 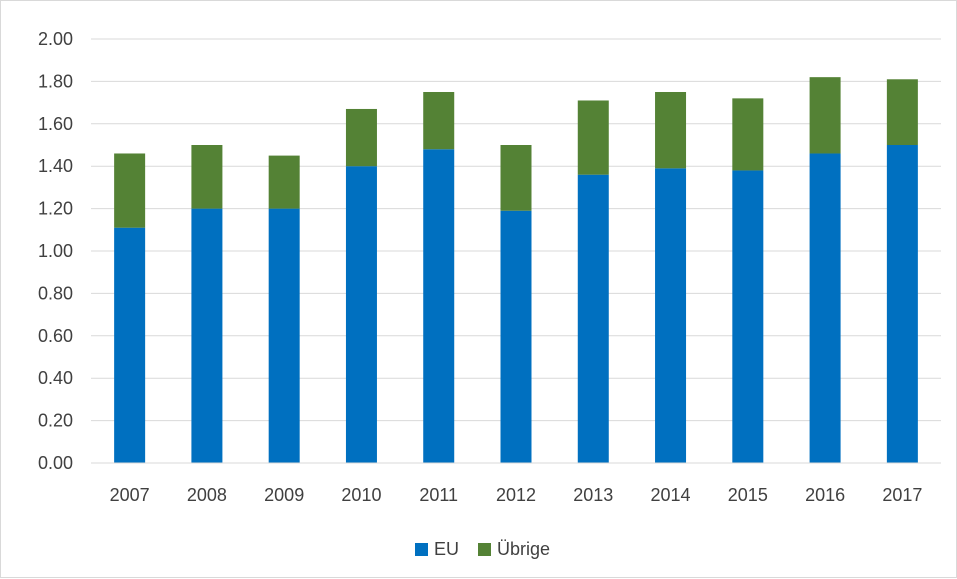 I want to click on bar--brige-2012, so click(x=516, y=178).